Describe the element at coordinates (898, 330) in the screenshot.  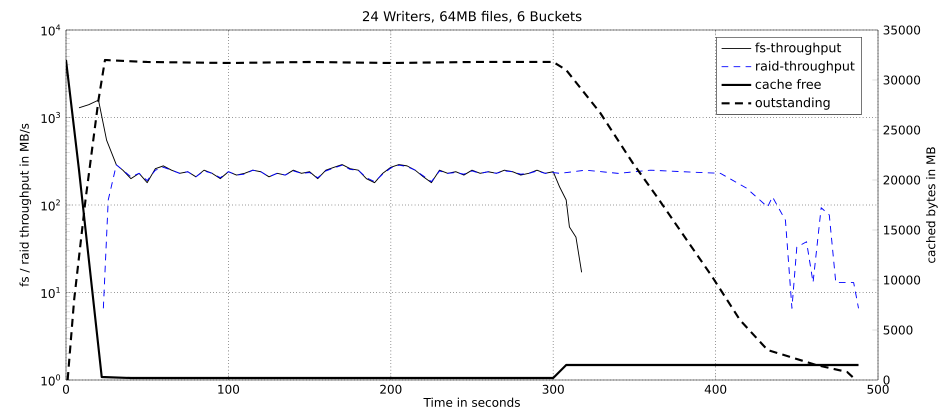
I see `y2-tick-label: 5000` at that location.